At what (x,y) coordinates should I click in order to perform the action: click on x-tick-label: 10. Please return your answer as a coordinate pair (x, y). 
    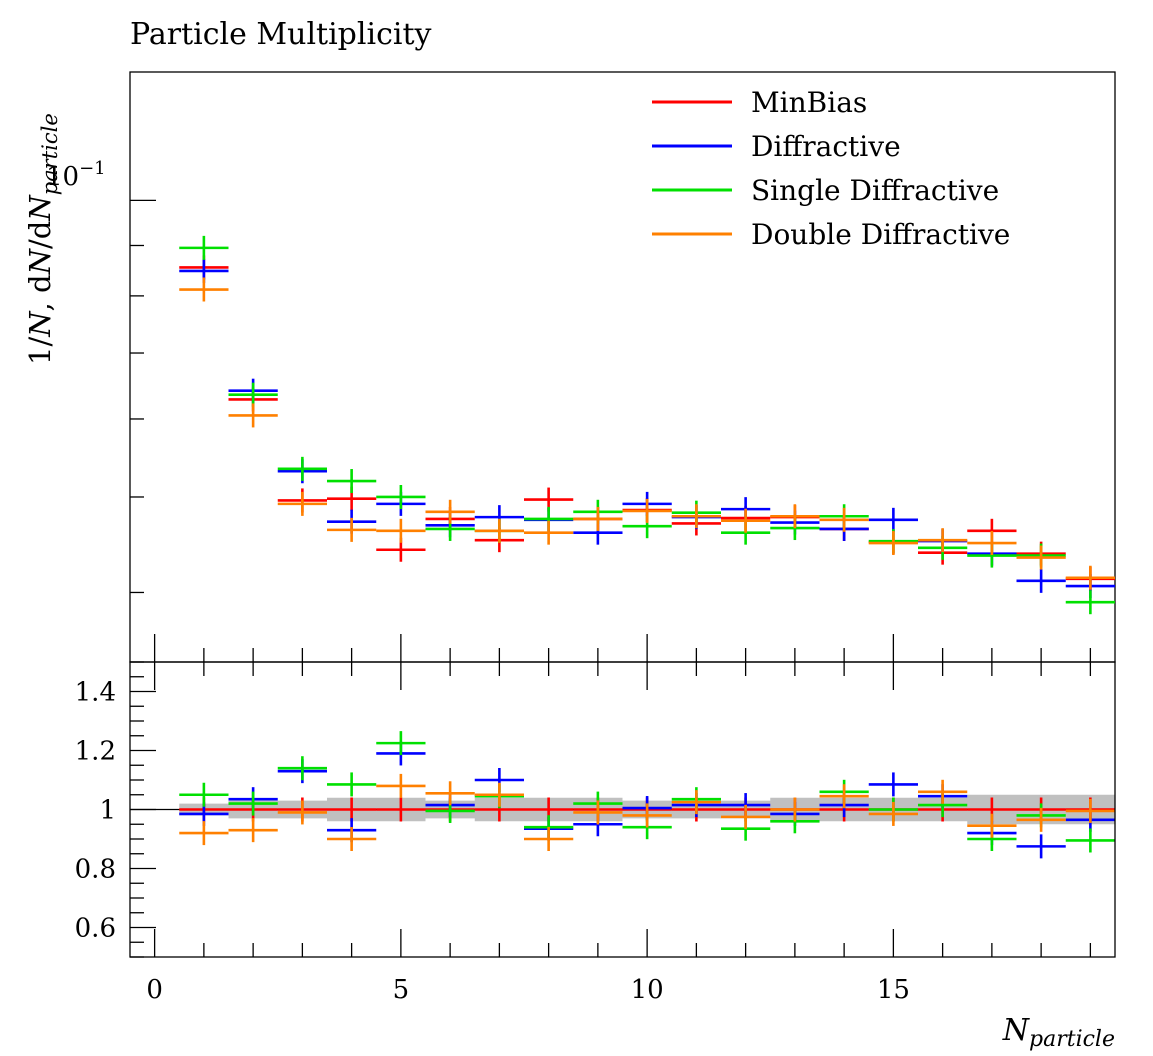
    Looking at the image, I should click on (647, 990).